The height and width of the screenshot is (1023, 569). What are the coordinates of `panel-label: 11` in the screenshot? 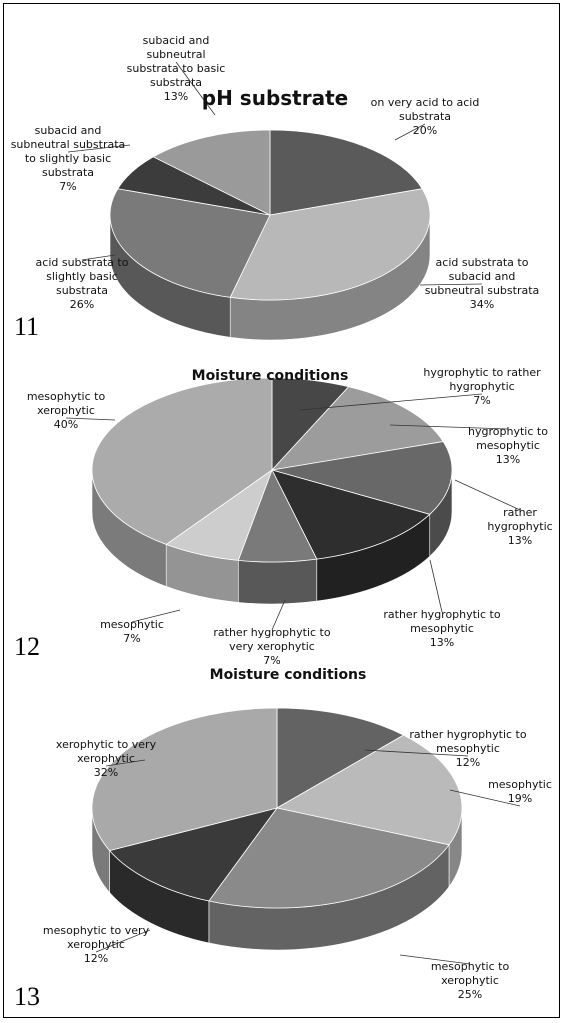 It's located at (27, 326).